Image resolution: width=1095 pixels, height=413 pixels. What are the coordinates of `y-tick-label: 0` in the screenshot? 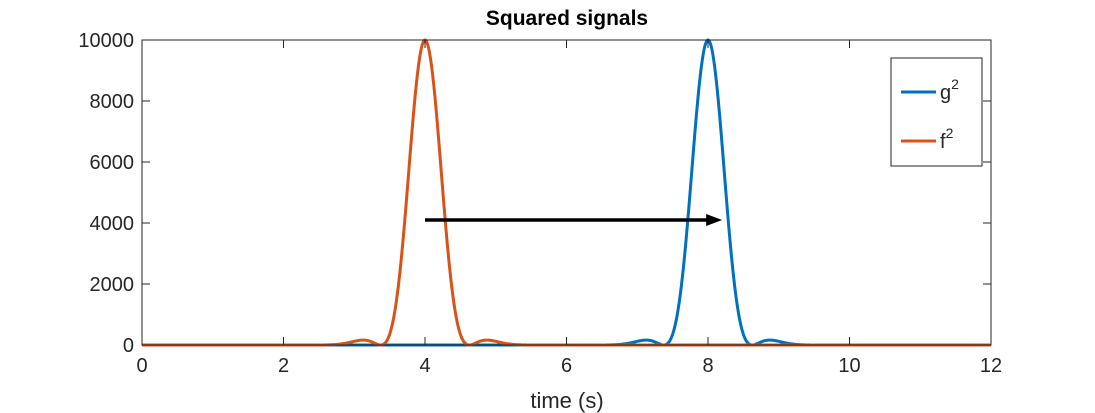 It's located at (128, 346).